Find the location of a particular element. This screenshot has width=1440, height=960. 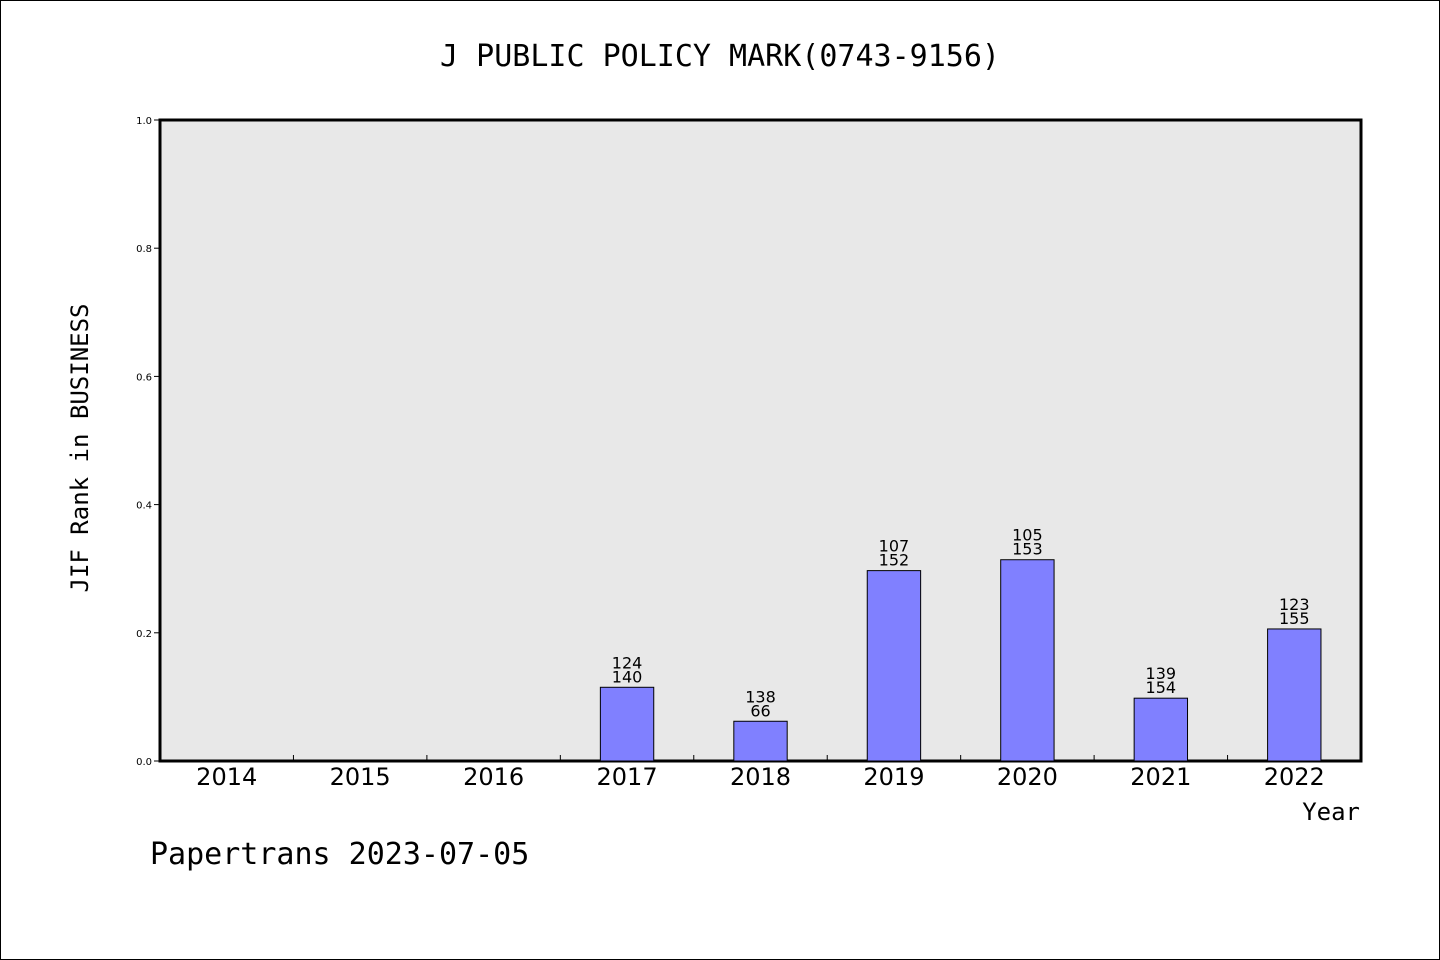

data-label-total: 152 is located at coordinates (894, 560).